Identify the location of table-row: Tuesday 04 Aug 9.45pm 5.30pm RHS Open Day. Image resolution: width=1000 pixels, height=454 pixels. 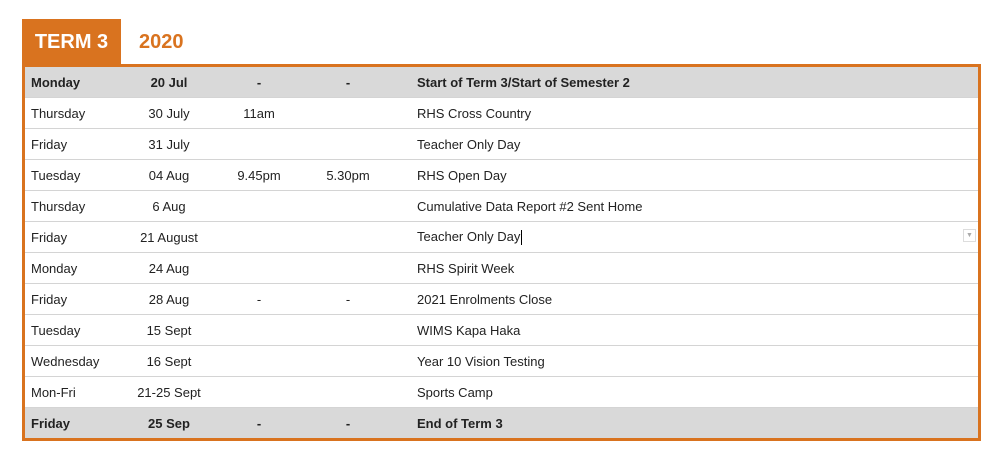
(501, 175).